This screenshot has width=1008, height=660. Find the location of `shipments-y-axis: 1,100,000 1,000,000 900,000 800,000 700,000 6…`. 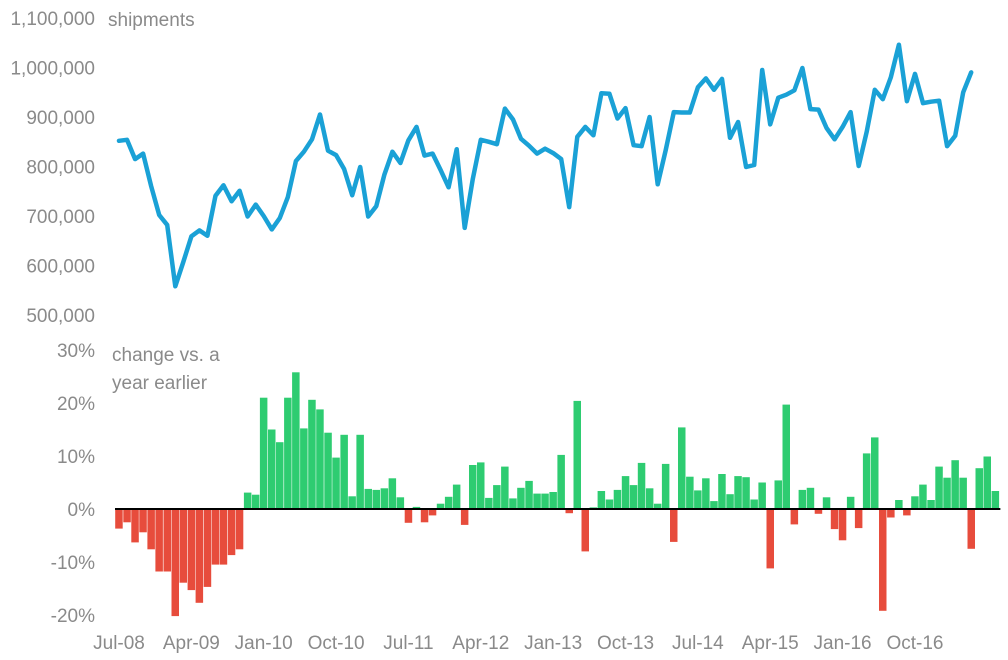

shipments-y-axis: 1,100,000 1,000,000 900,000 800,000 700,000 6… is located at coordinates (52, 168).